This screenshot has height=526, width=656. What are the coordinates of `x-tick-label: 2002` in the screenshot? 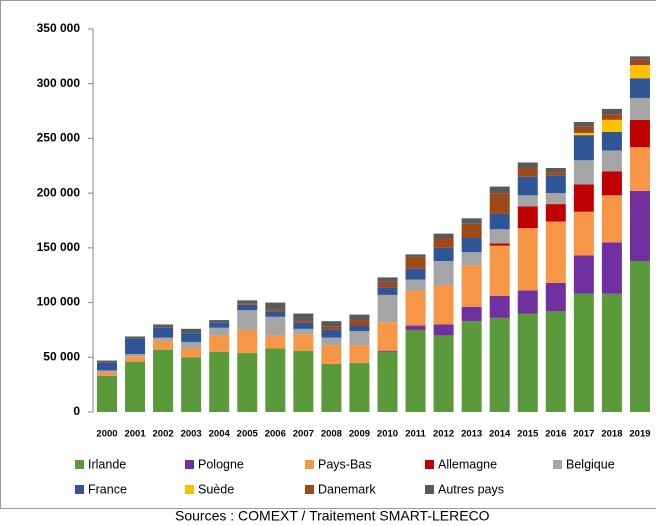 It's located at (163, 434).